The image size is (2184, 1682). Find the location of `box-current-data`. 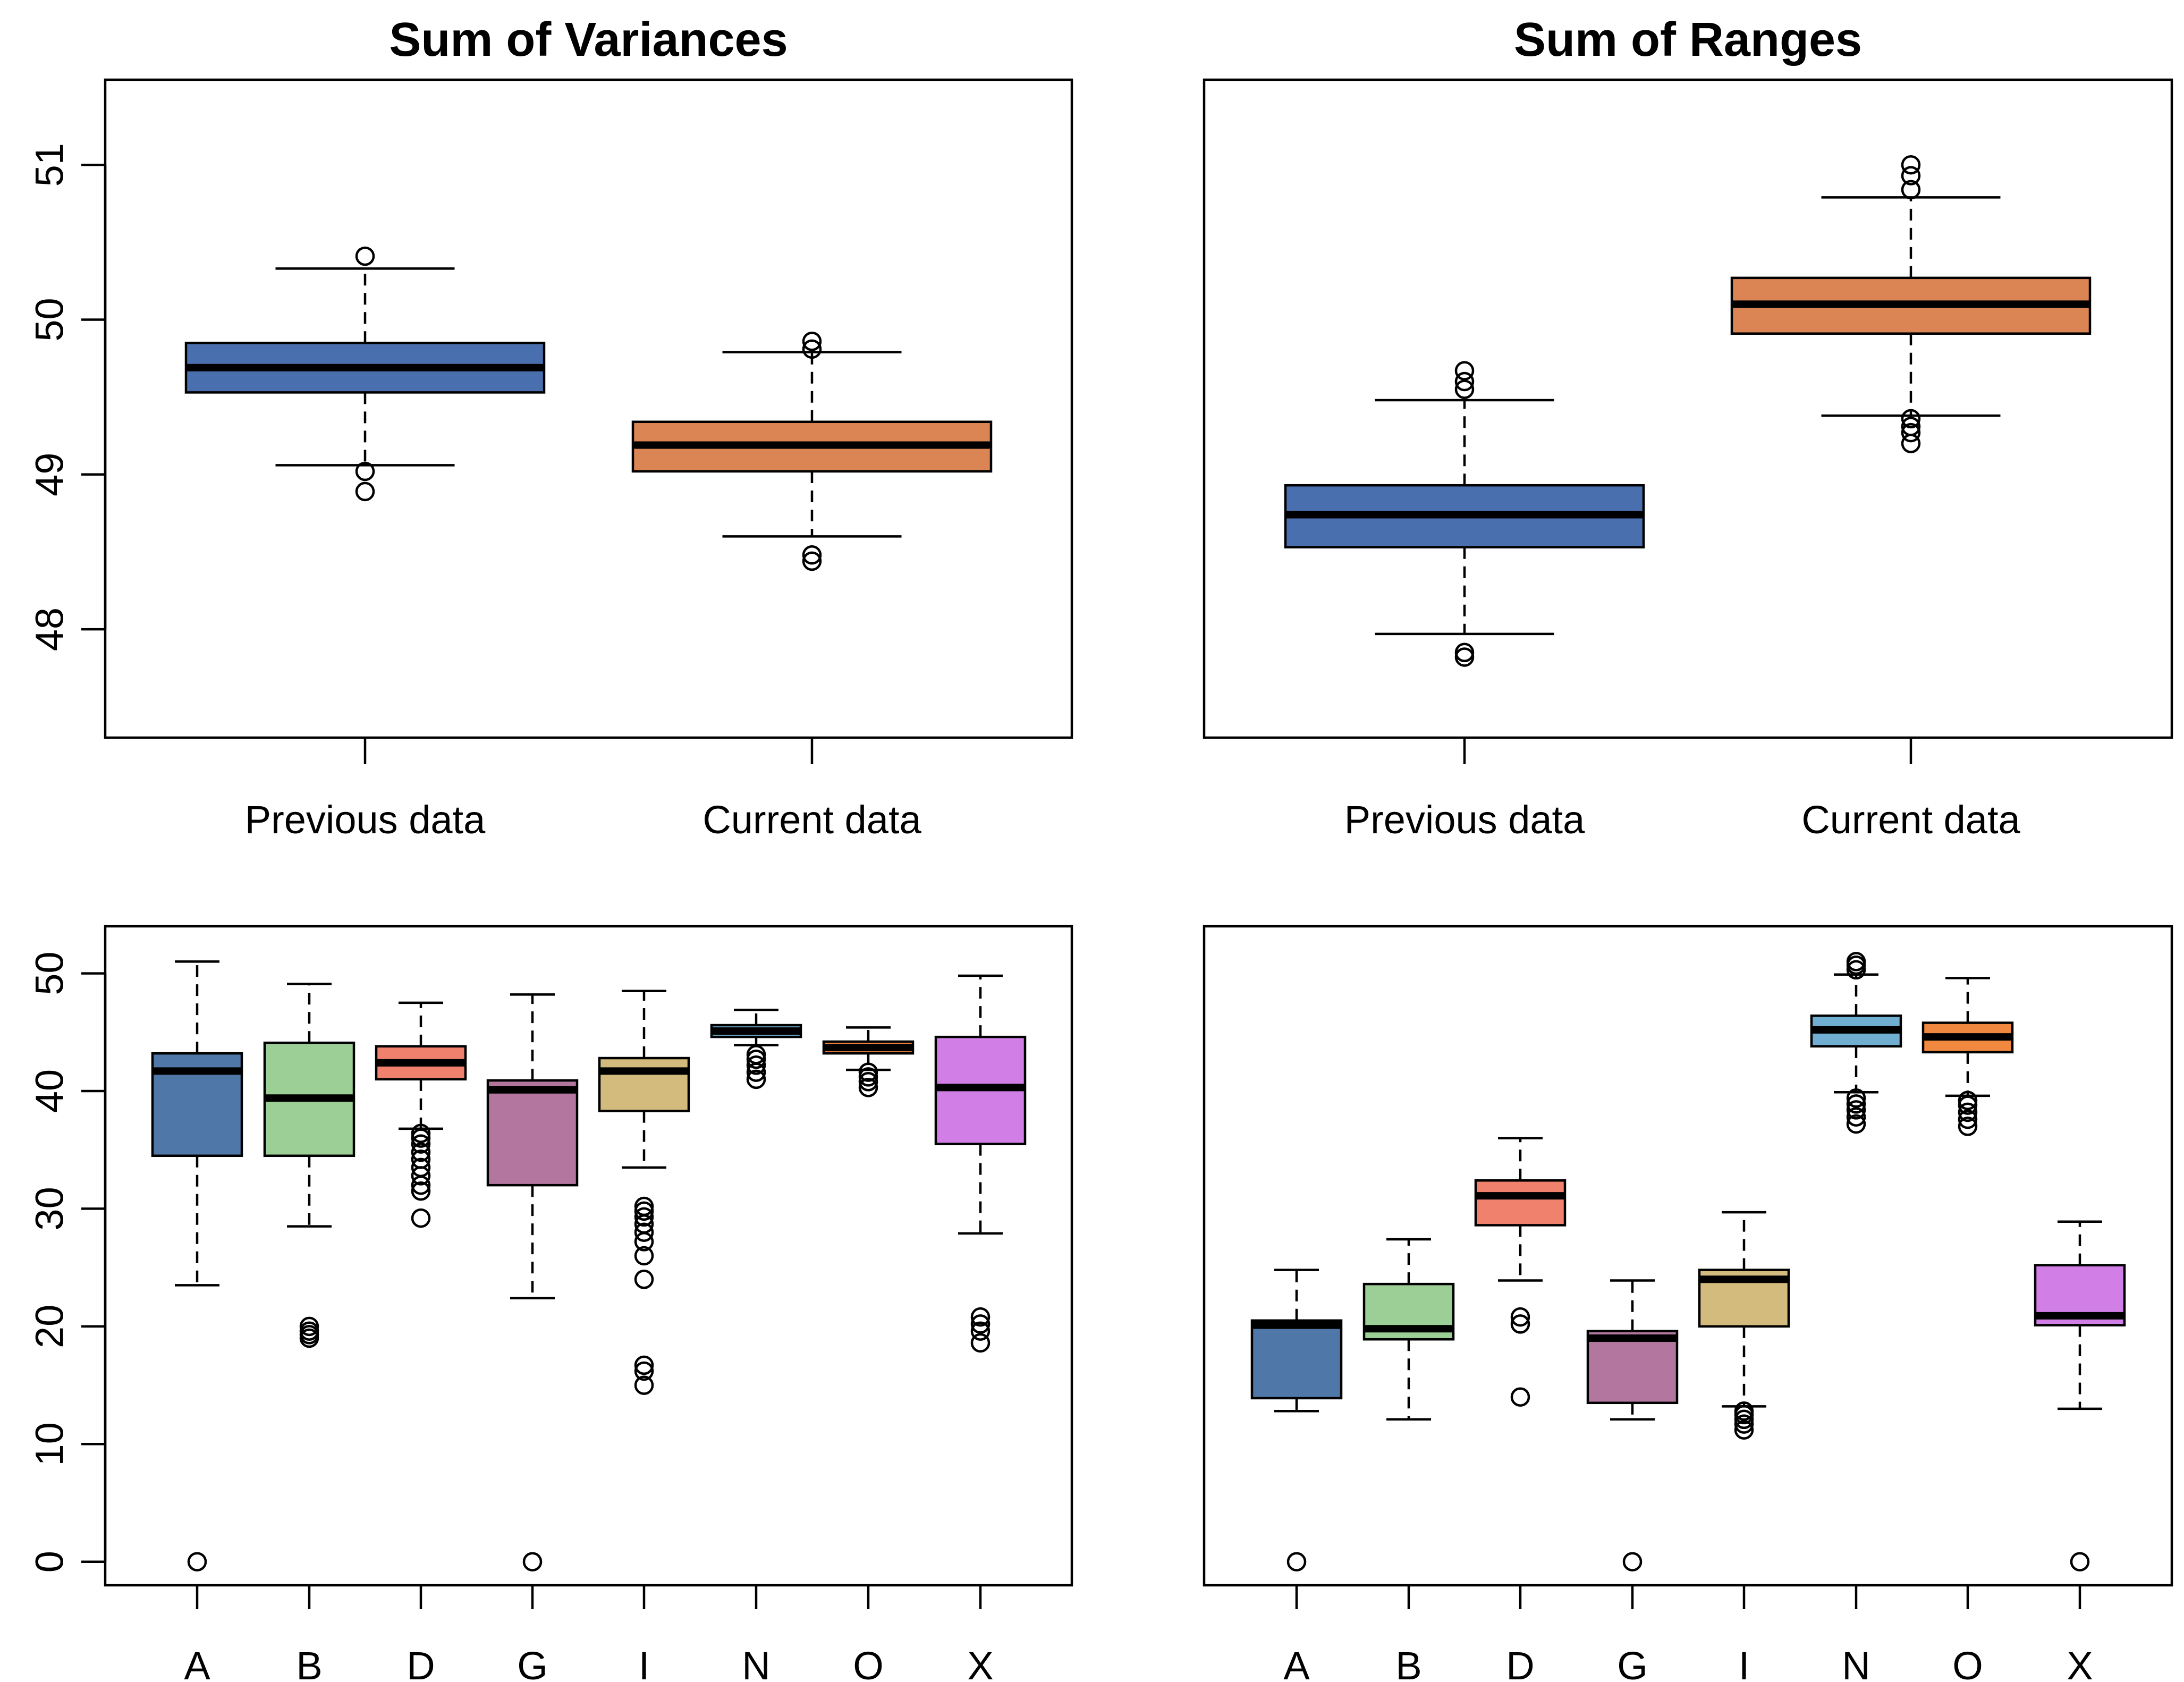

box-current-data is located at coordinates (812, 451).